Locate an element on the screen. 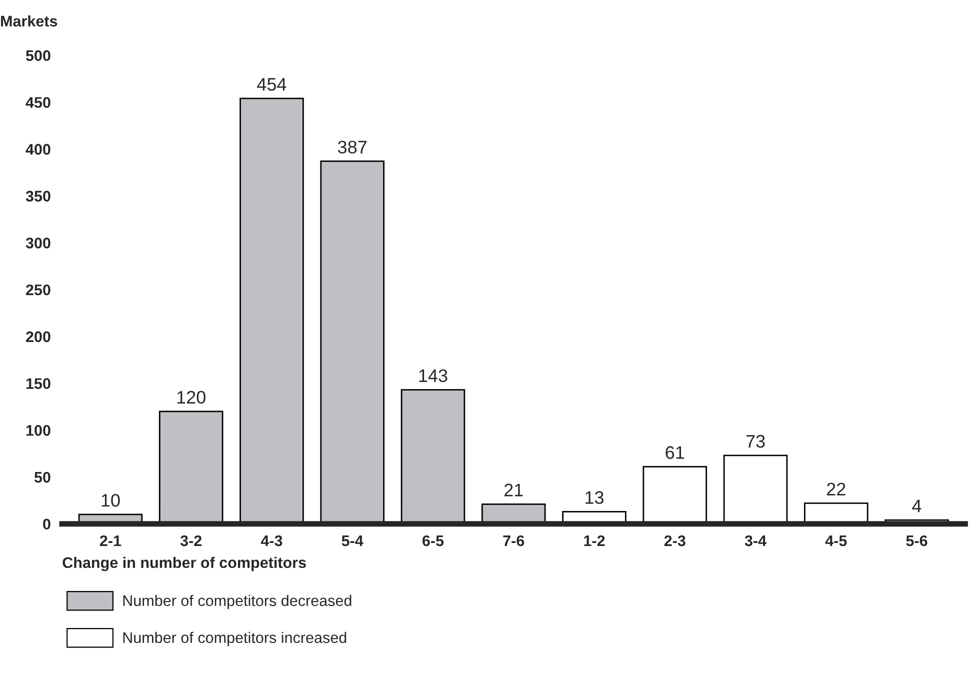 This screenshot has height=692, width=970. x-tick-label: 6-5 is located at coordinates (433, 540).